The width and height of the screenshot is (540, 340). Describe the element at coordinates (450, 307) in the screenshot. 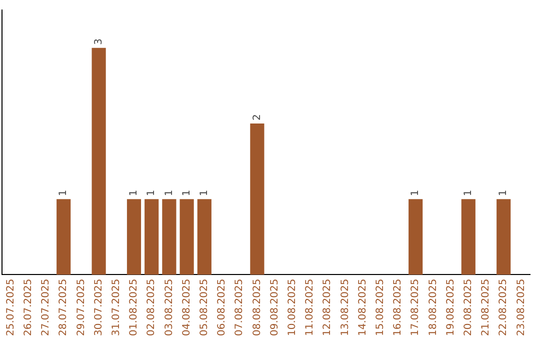

I see `x-tick-label: 19.08.2025` at that location.